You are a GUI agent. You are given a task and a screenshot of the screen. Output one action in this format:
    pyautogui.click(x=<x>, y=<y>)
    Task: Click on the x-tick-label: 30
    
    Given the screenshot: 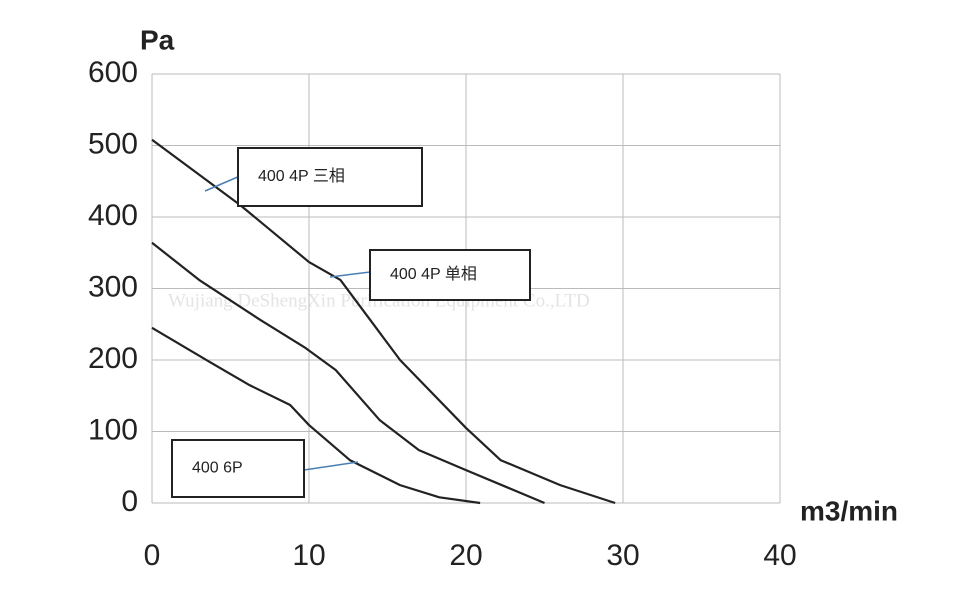 What is the action you would take?
    pyautogui.click(x=622, y=555)
    